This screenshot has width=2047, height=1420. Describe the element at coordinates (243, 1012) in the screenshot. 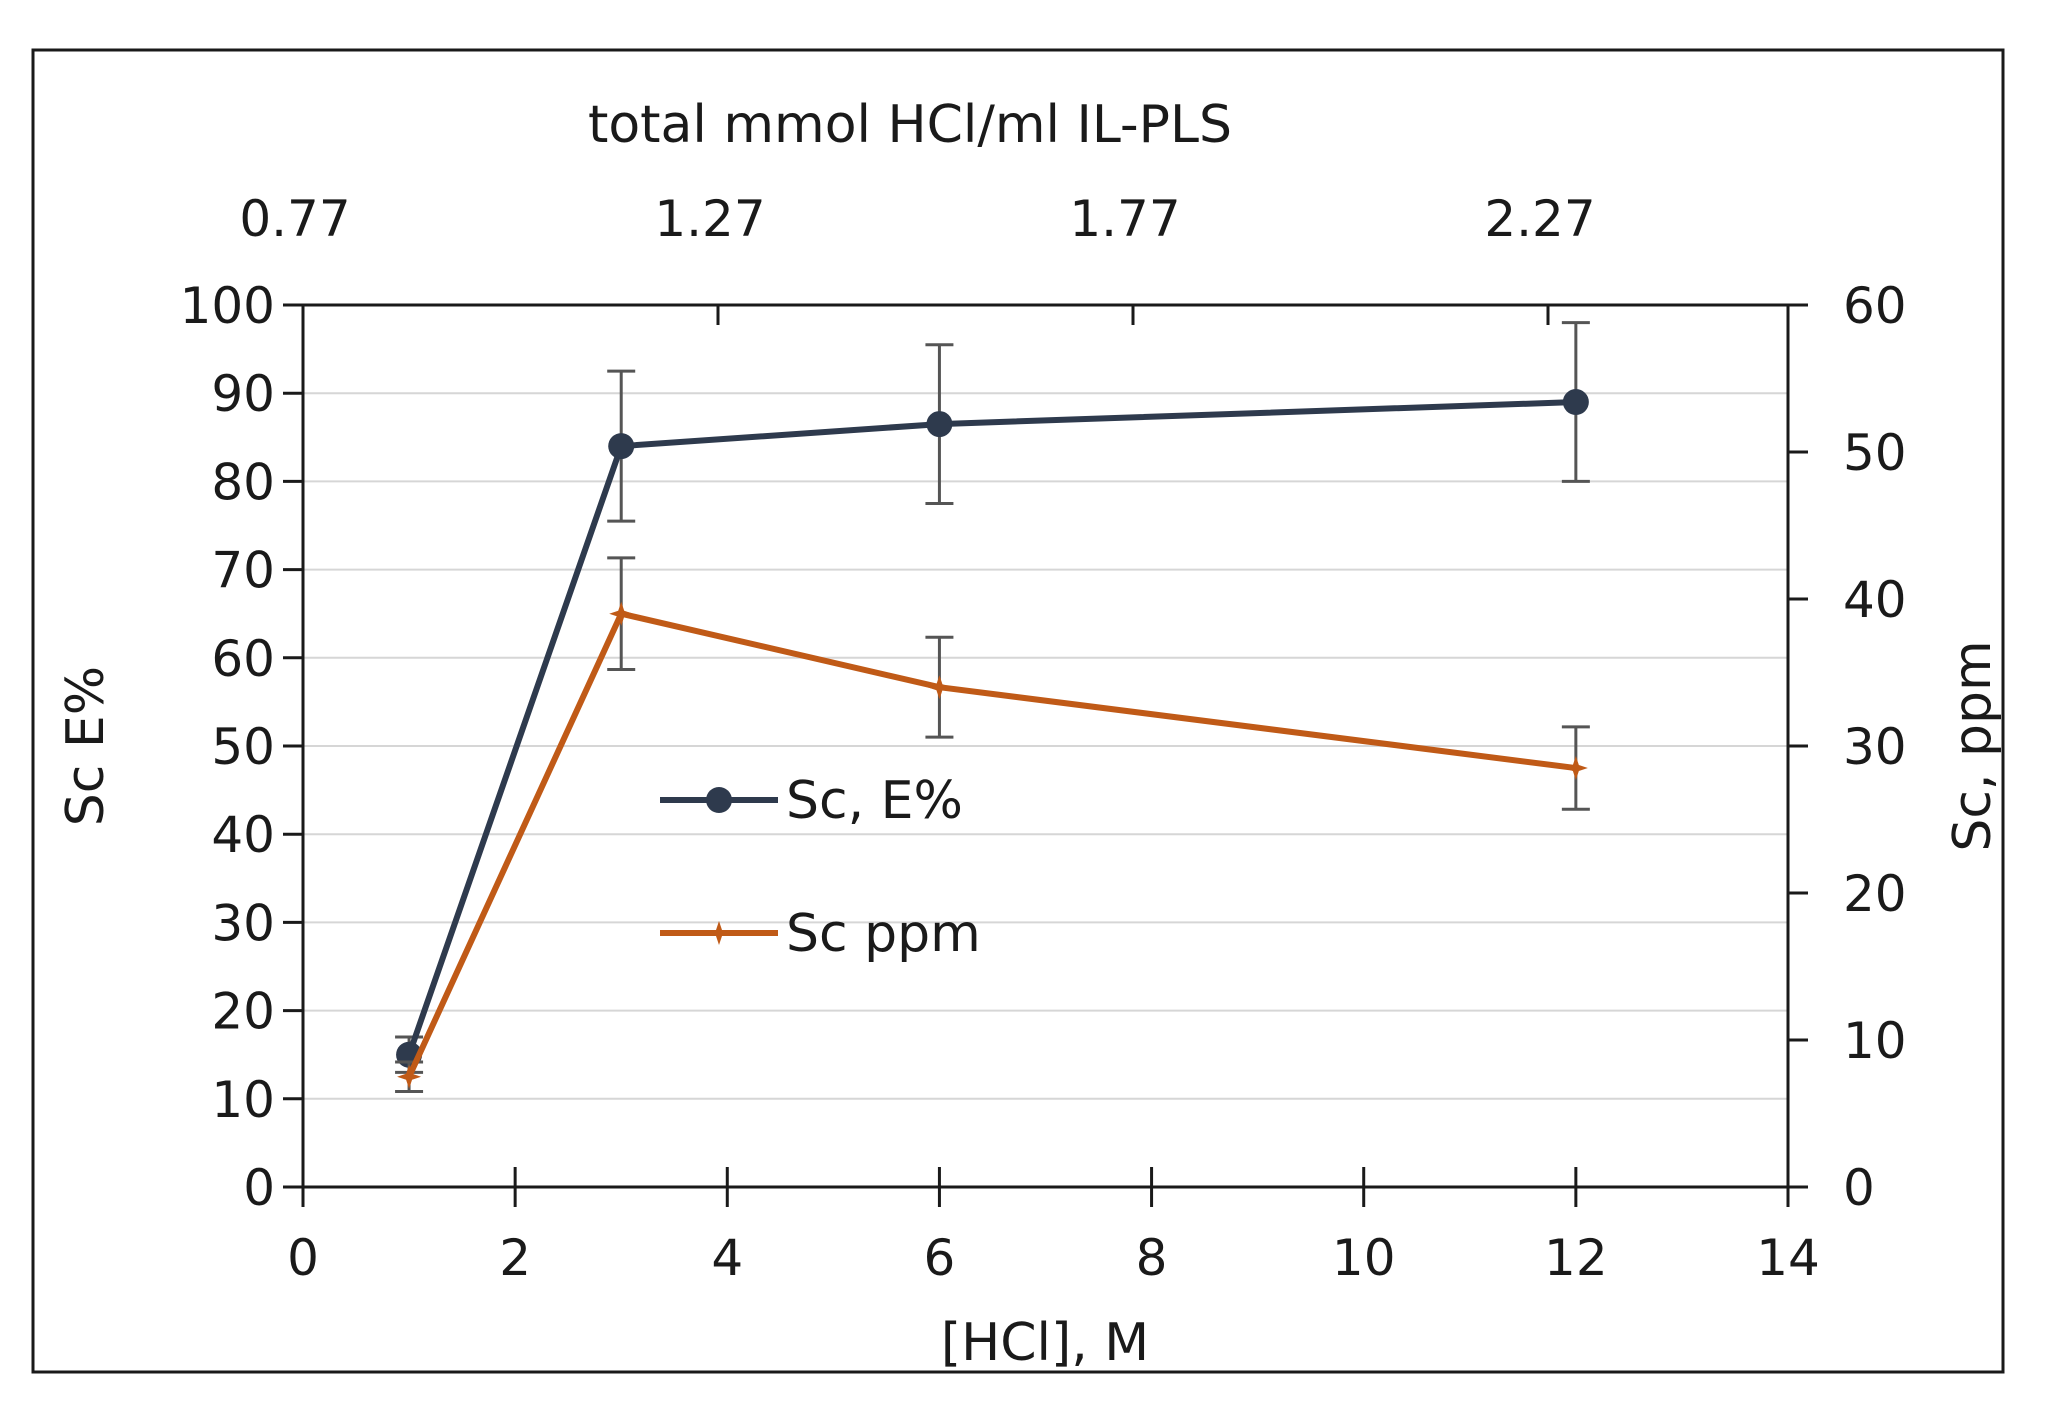

I see `left-tick-label-20: 20` at that location.